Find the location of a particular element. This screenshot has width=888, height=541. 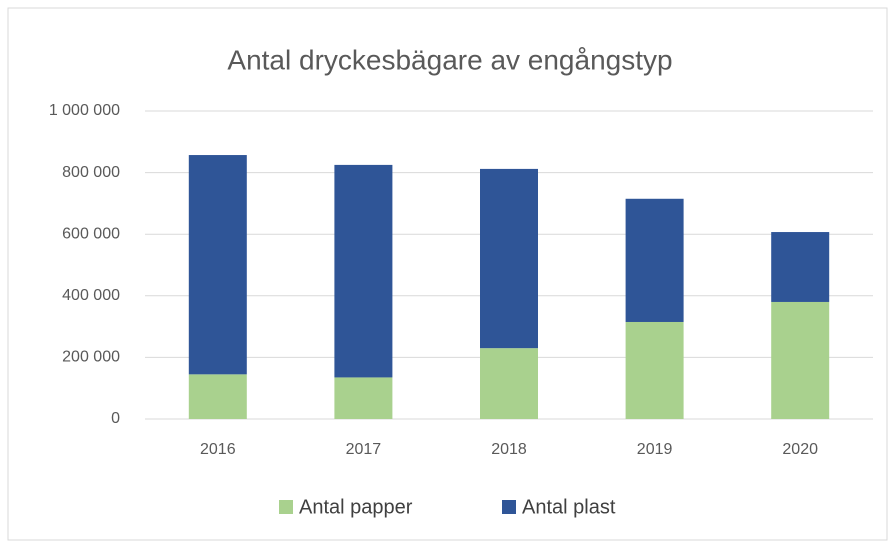

y-tick-label: 400 000 is located at coordinates (91, 295).